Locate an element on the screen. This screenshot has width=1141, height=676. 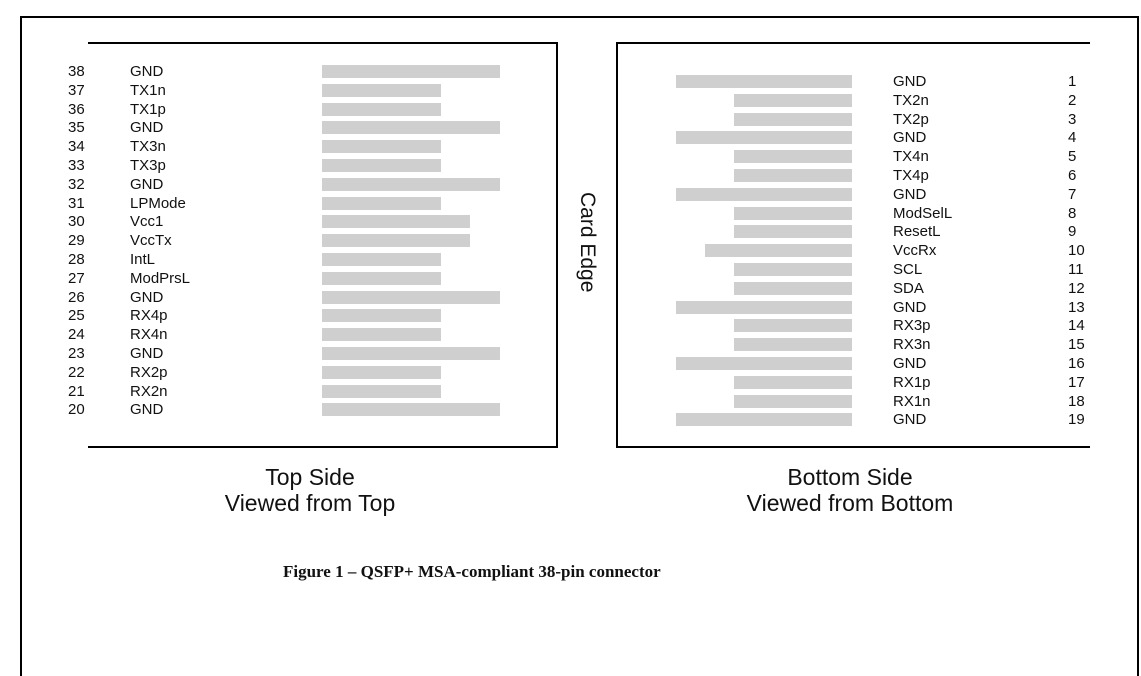
pin-number: 28 is located at coordinates (76, 259).